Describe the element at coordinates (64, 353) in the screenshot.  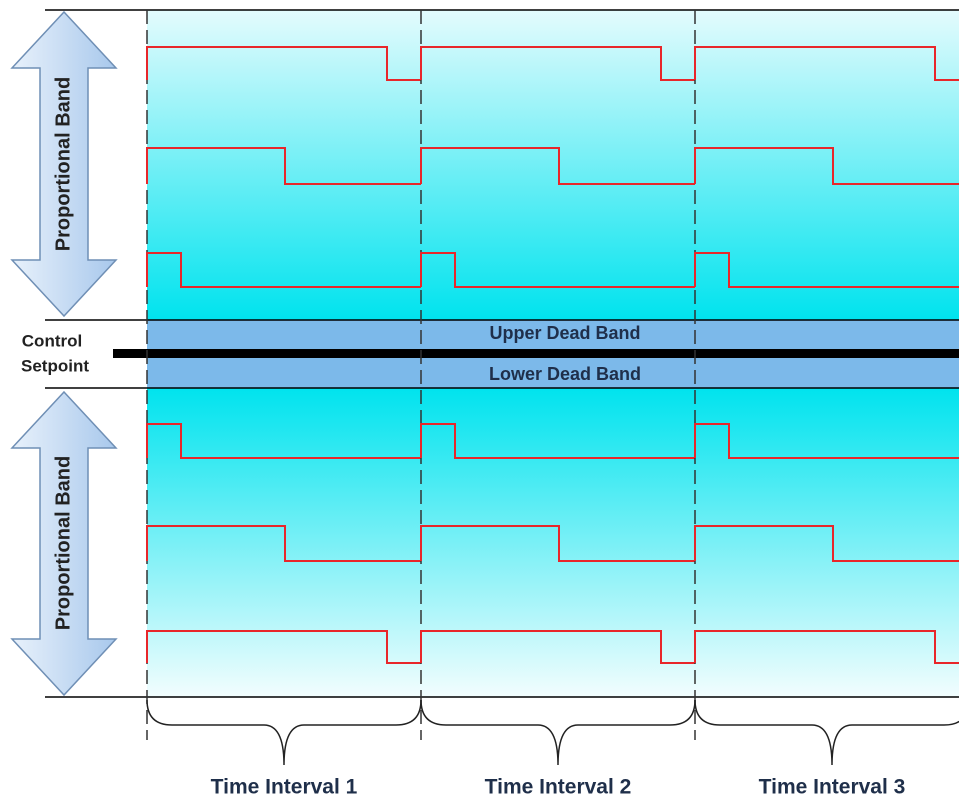
I see `arrows` at that location.